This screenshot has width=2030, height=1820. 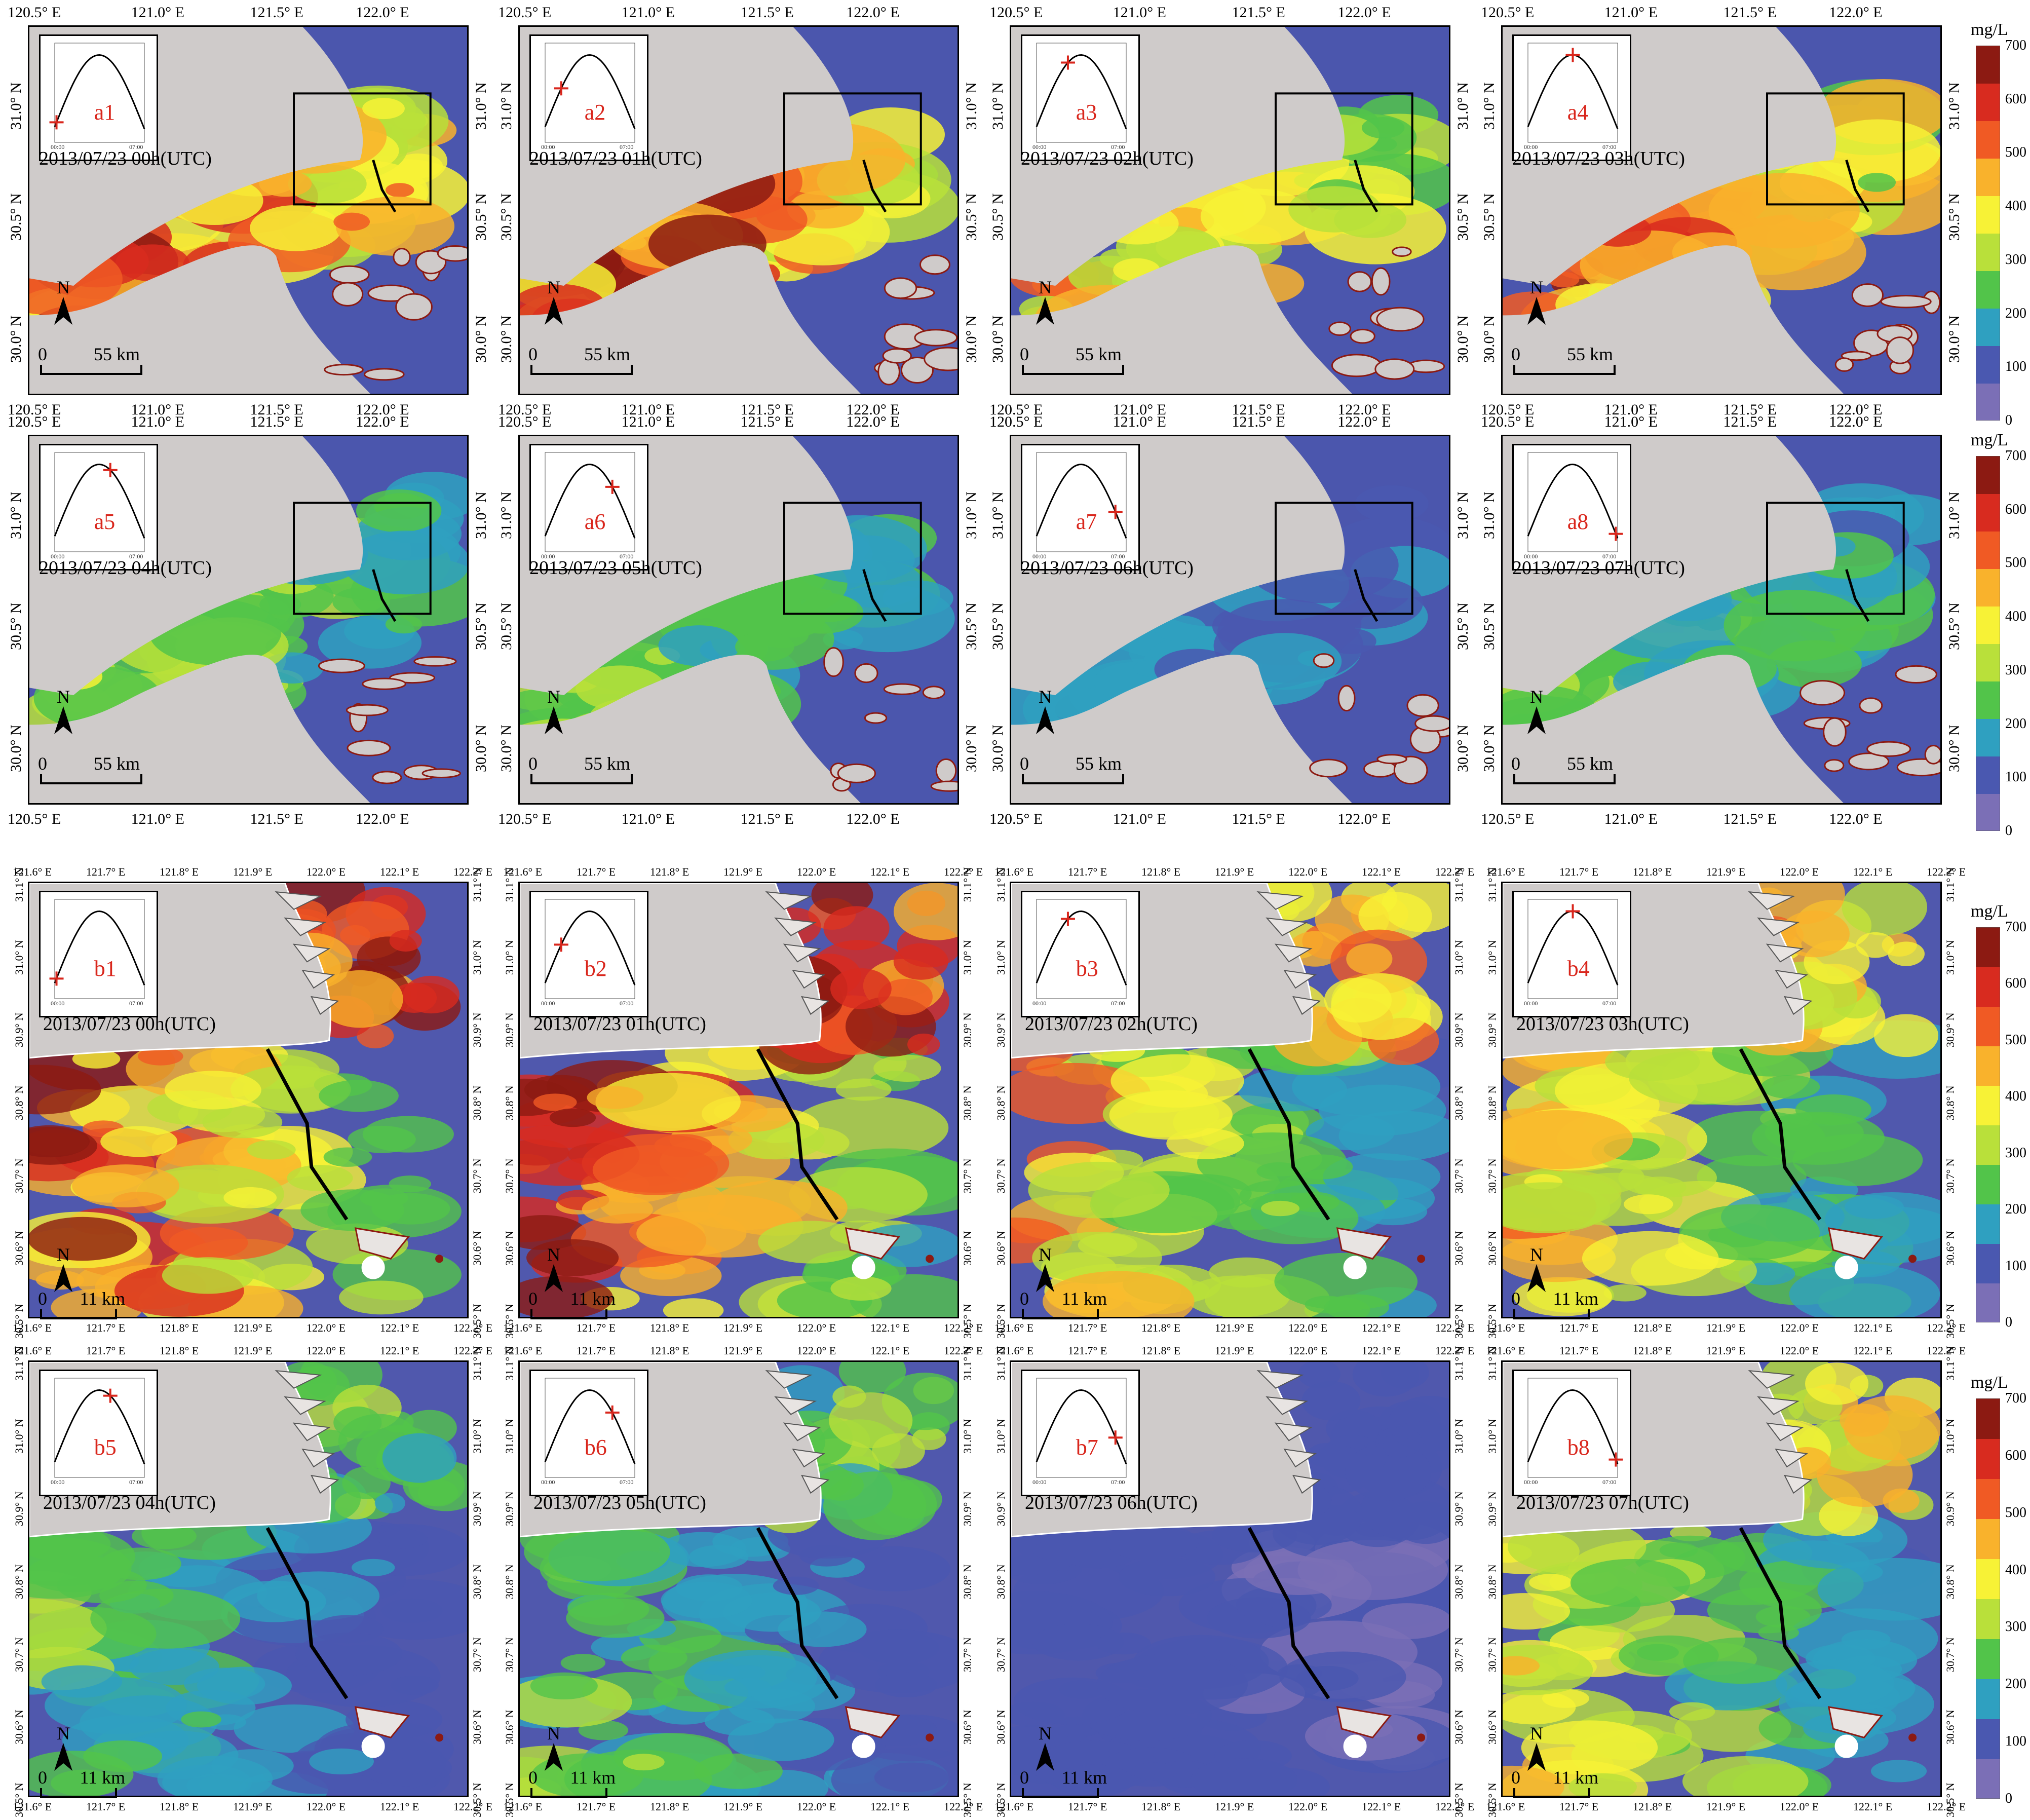 I want to click on x-tick-bottom: 121.7° E, so click(x=1579, y=1327).